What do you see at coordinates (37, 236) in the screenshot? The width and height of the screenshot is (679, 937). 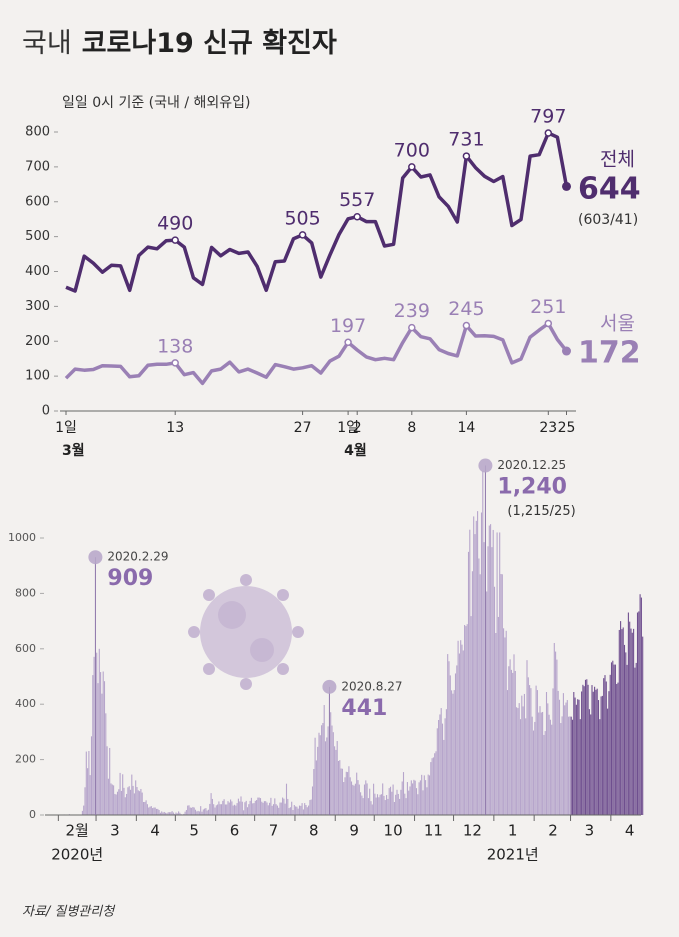 I see `y-tick-label: 500` at bounding box center [37, 236].